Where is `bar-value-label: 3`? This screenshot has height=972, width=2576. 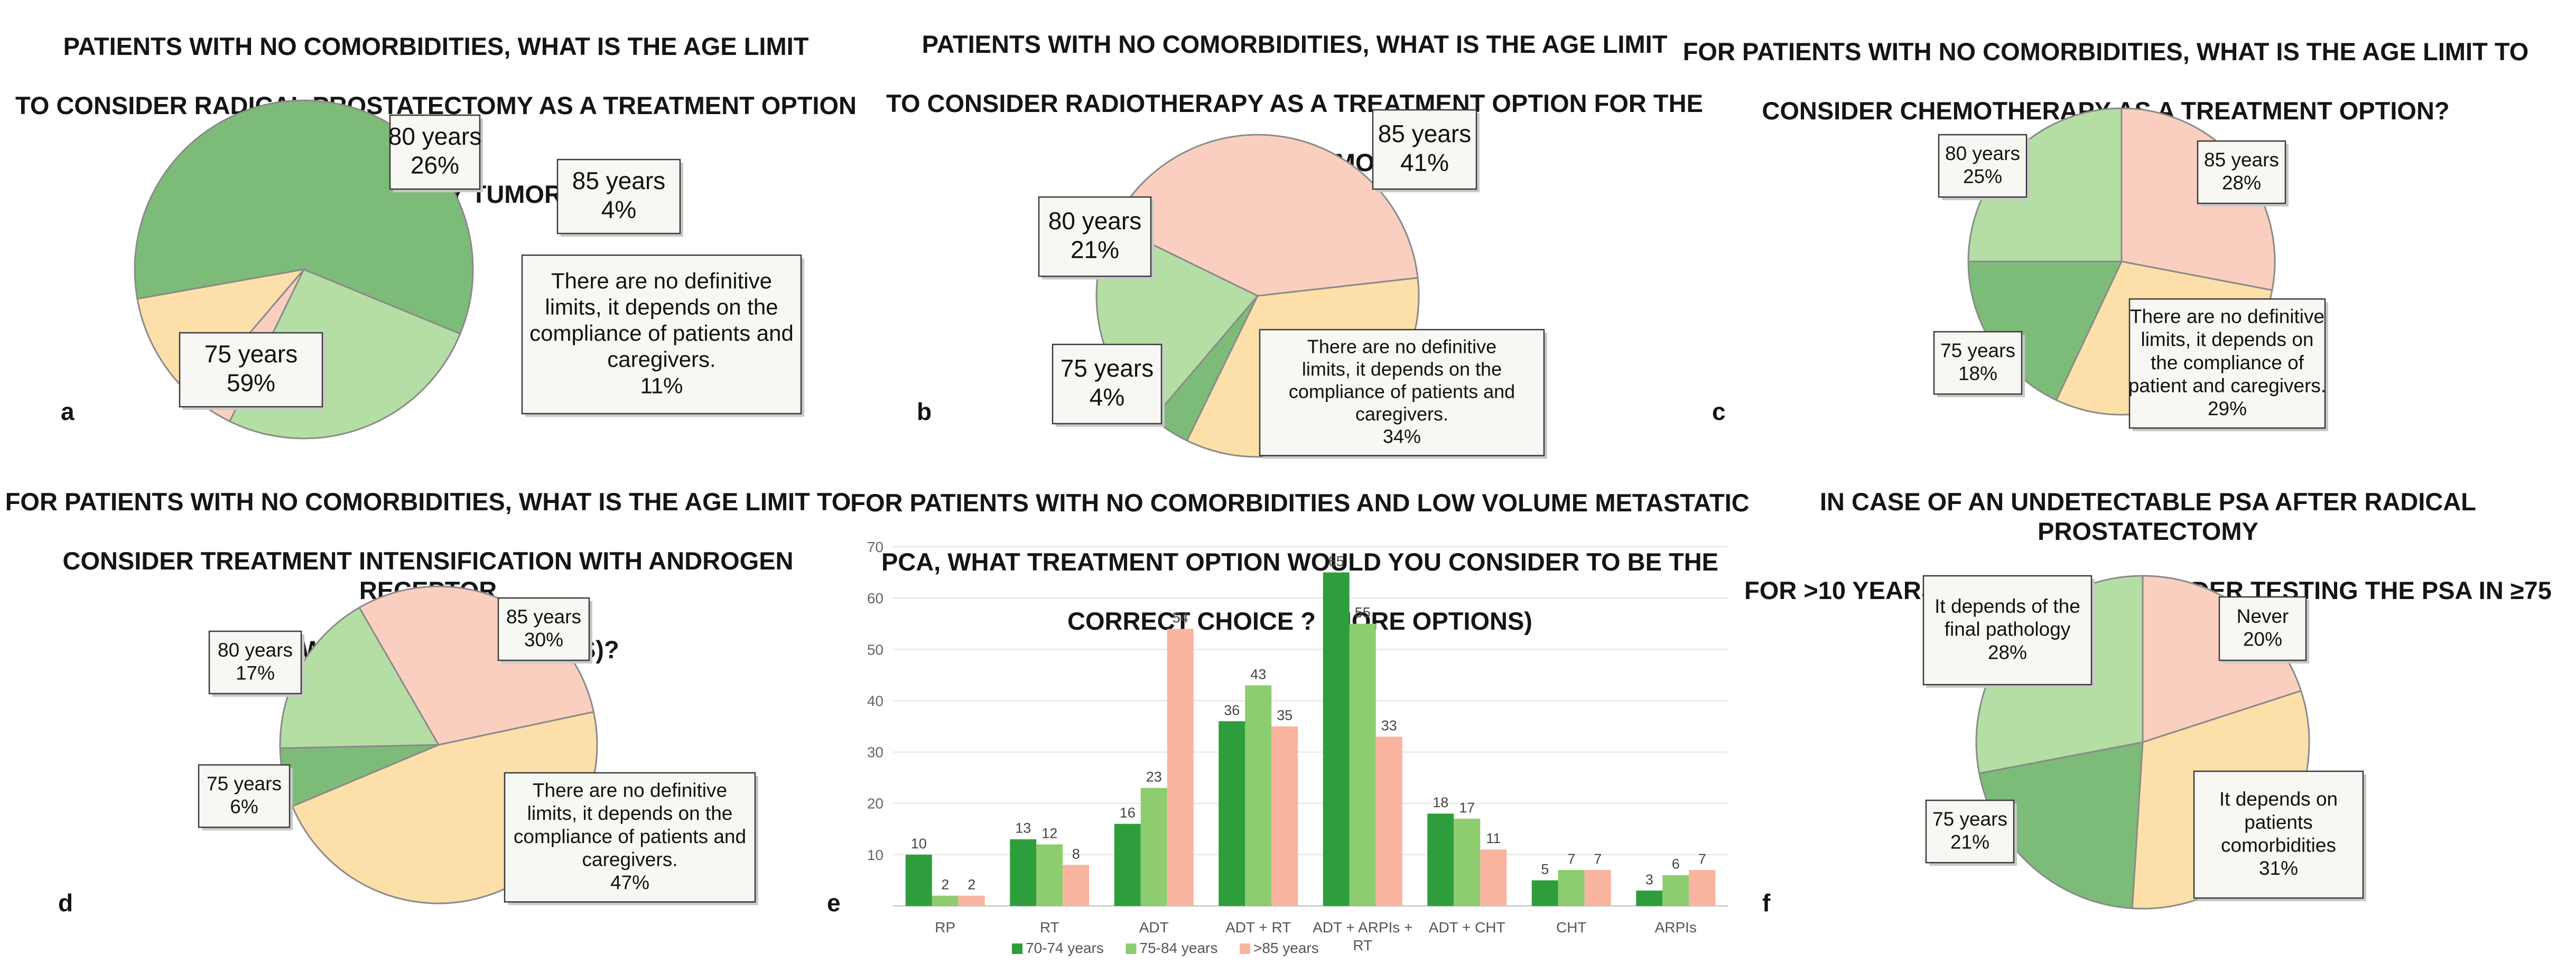 bar-value-label: 3 is located at coordinates (1649, 879).